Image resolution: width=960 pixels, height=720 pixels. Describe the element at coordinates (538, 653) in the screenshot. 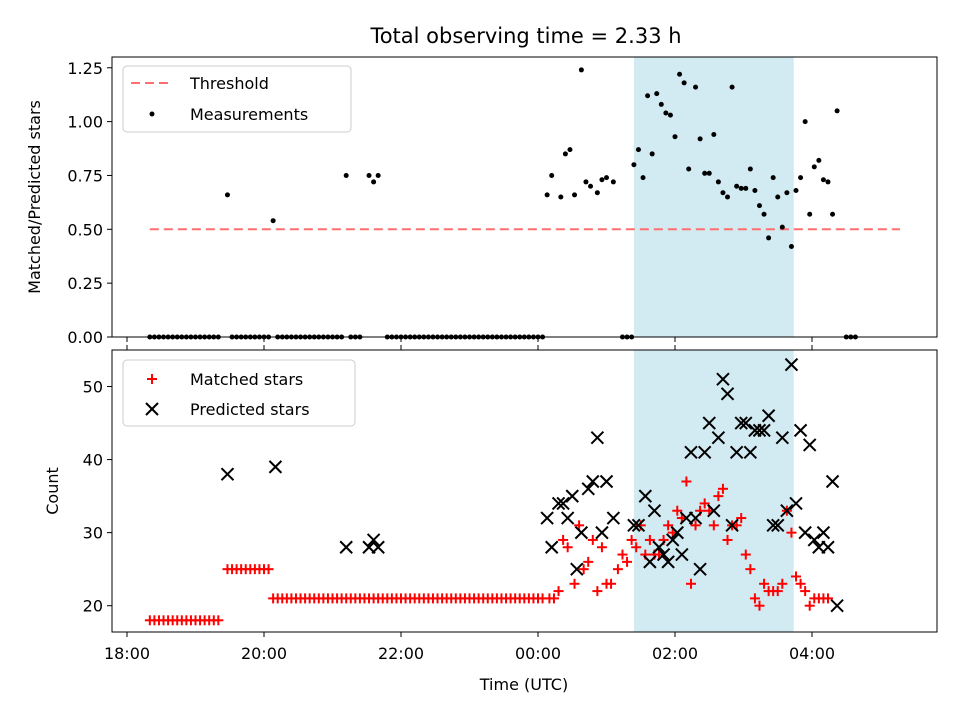

I see `x-tick-label: 00:00` at that location.